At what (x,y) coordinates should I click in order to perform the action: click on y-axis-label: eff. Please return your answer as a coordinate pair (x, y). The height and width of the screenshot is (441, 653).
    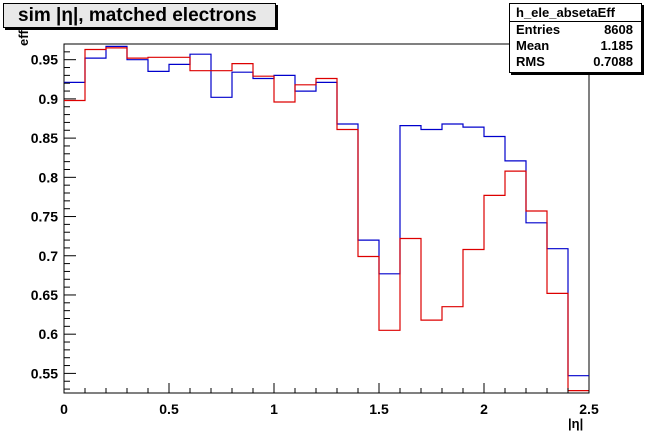
    Looking at the image, I should click on (23, 38).